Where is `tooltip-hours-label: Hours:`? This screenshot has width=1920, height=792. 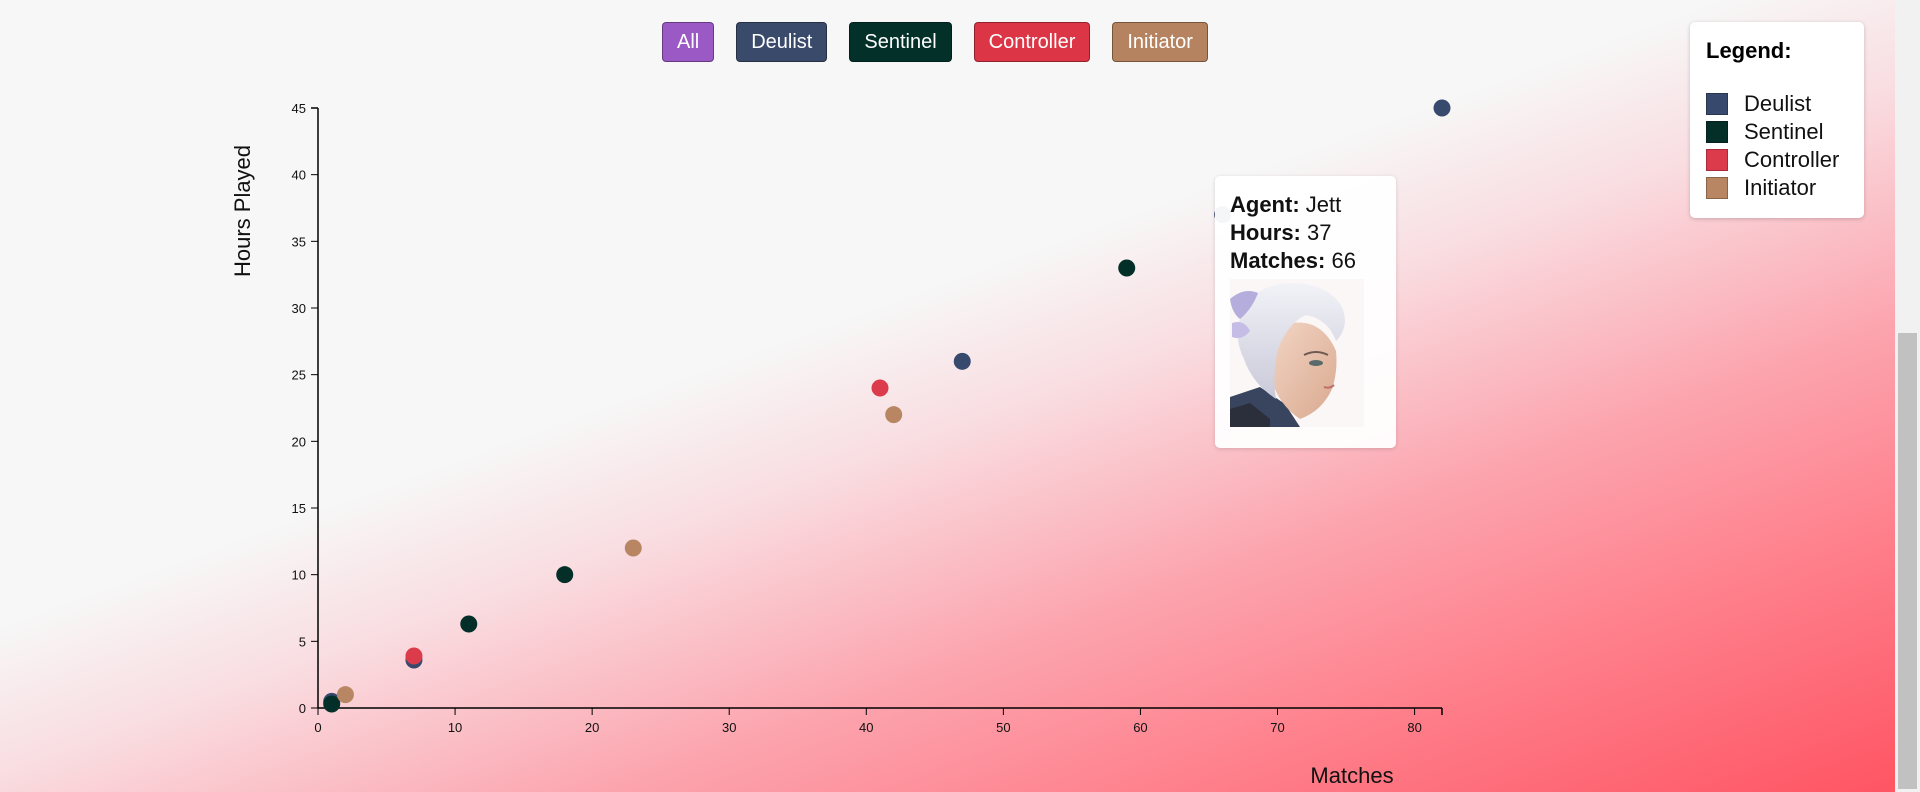 tooltip-hours-label: Hours: is located at coordinates (1265, 232).